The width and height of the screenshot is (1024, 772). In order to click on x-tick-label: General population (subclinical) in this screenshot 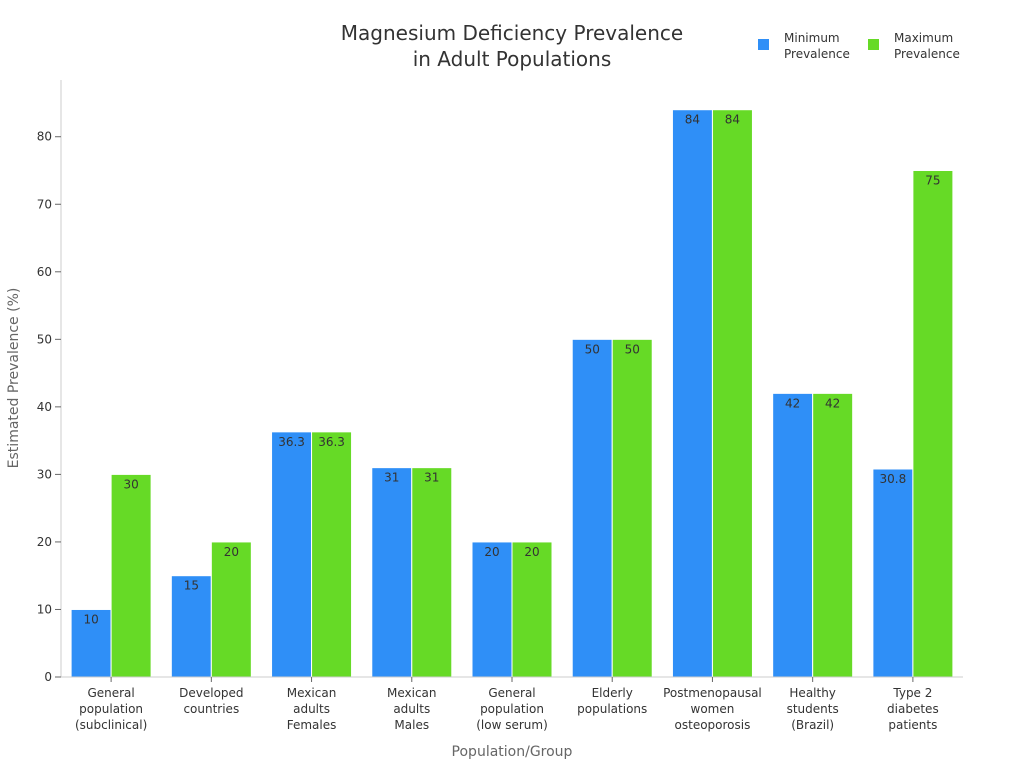, I will do `click(111, 709)`.